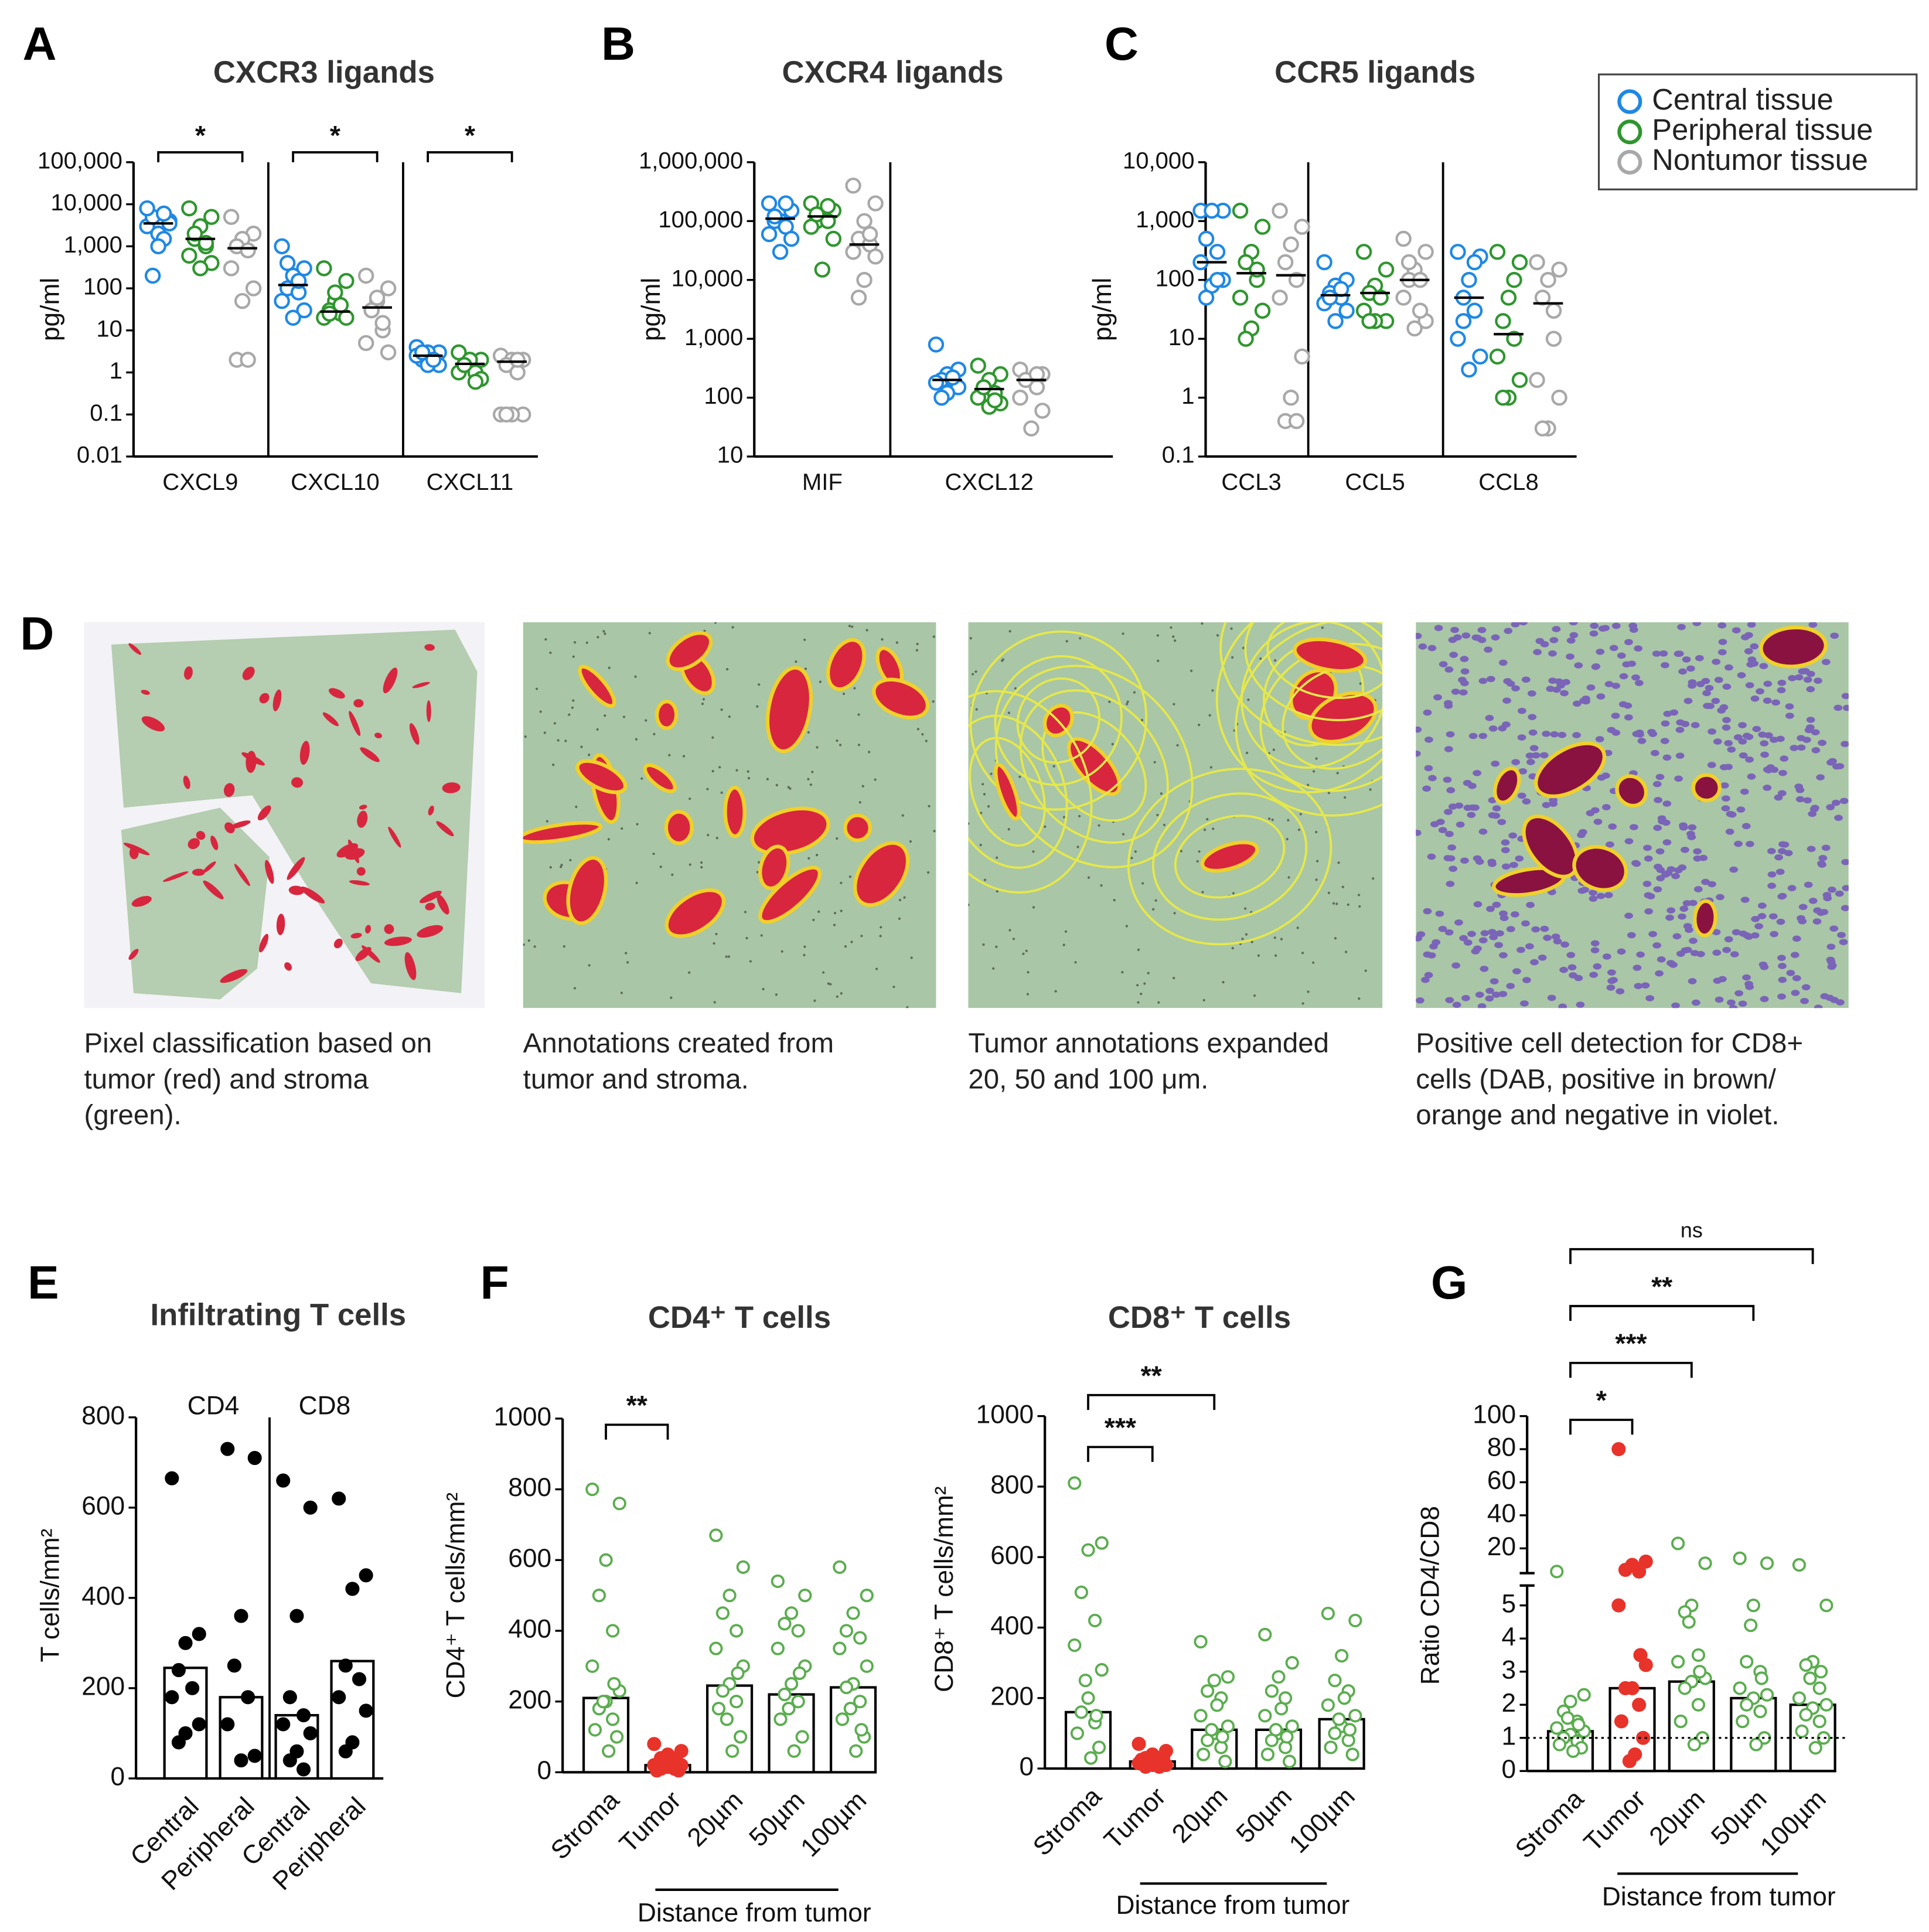 This screenshot has height=1932, width=1929. I want to click on x-tick-label: CCL5, so click(1375, 482).